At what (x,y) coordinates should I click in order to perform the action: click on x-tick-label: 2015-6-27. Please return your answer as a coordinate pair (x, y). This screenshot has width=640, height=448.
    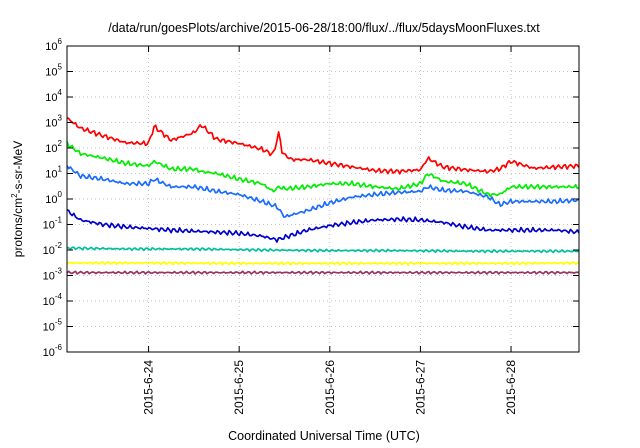
    Looking at the image, I should click on (420, 387).